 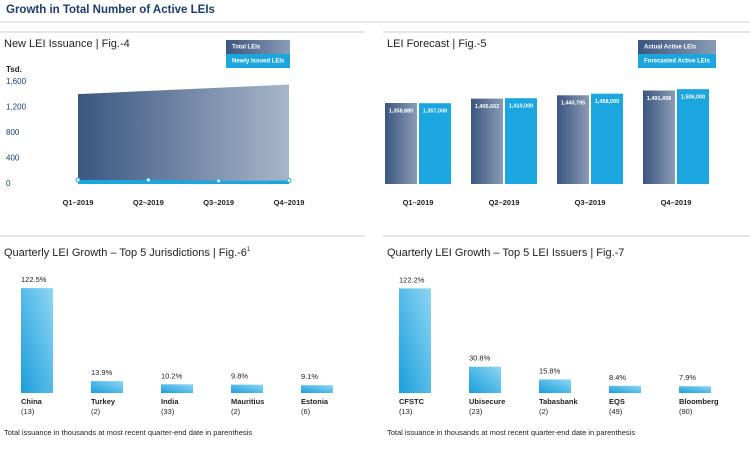 I want to click on y-tick-label: 1,600, so click(x=16, y=81).